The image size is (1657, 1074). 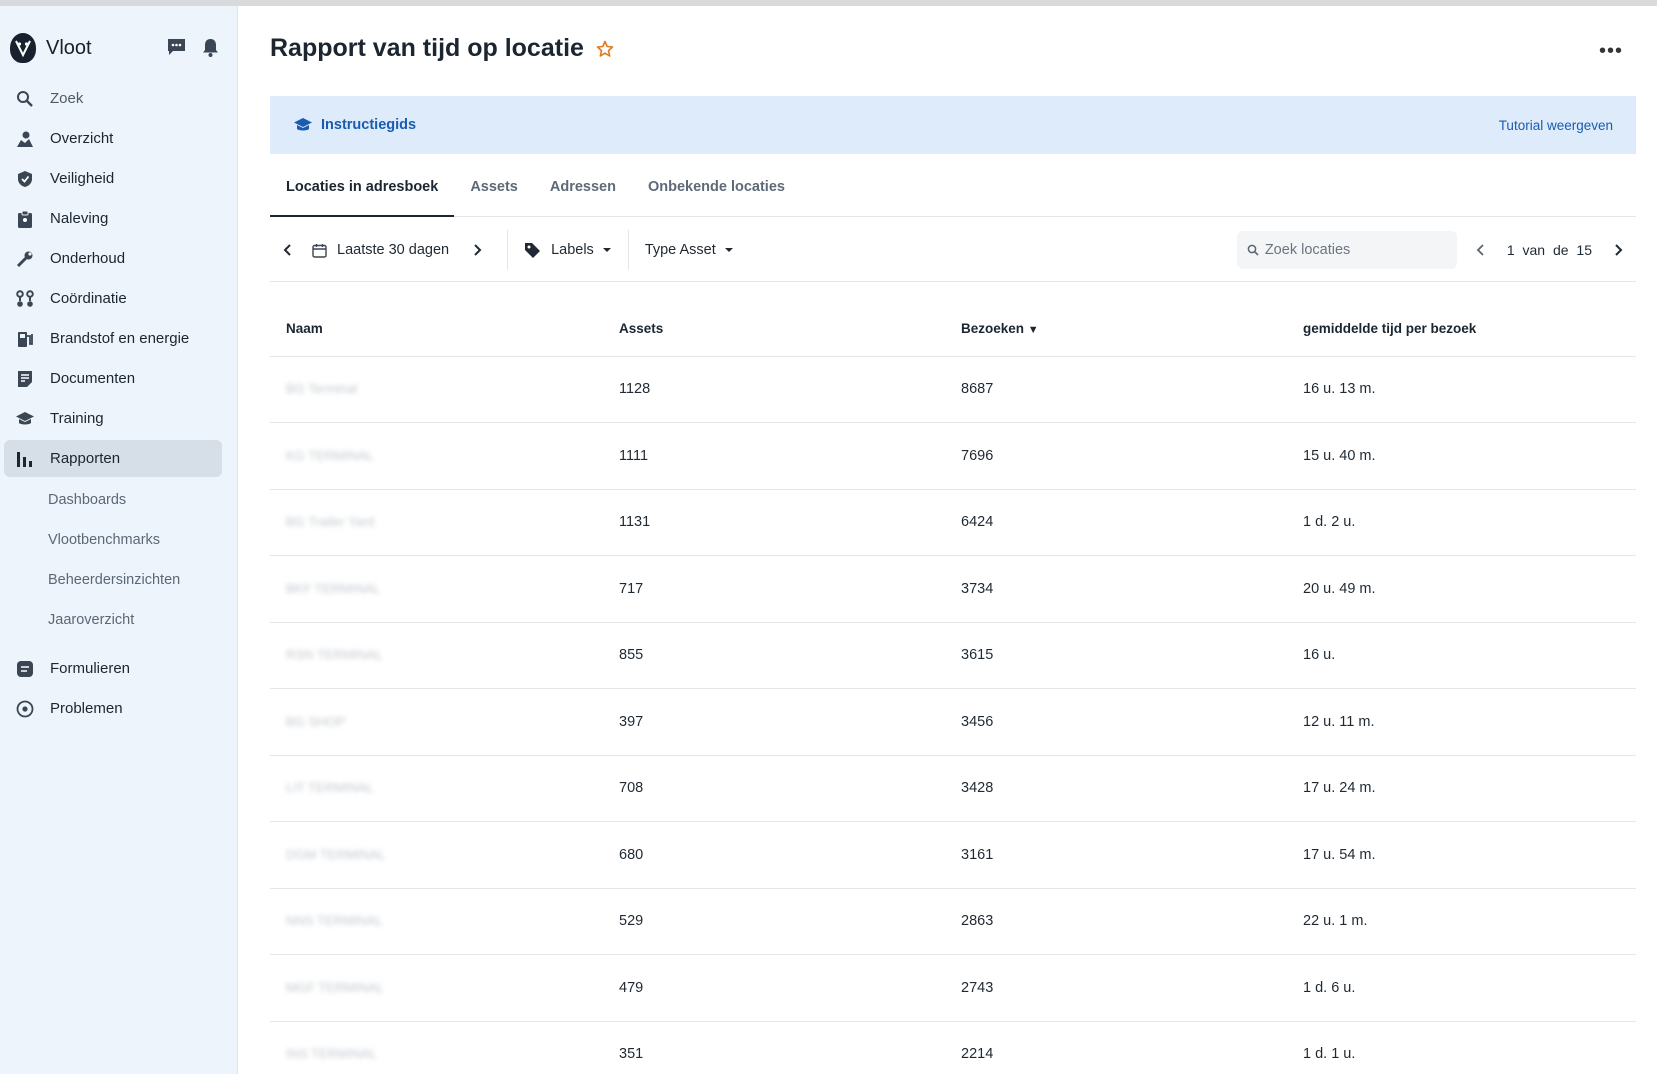 What do you see at coordinates (334, 655) in the screenshot?
I see `location-name: RSN TERMINAL` at bounding box center [334, 655].